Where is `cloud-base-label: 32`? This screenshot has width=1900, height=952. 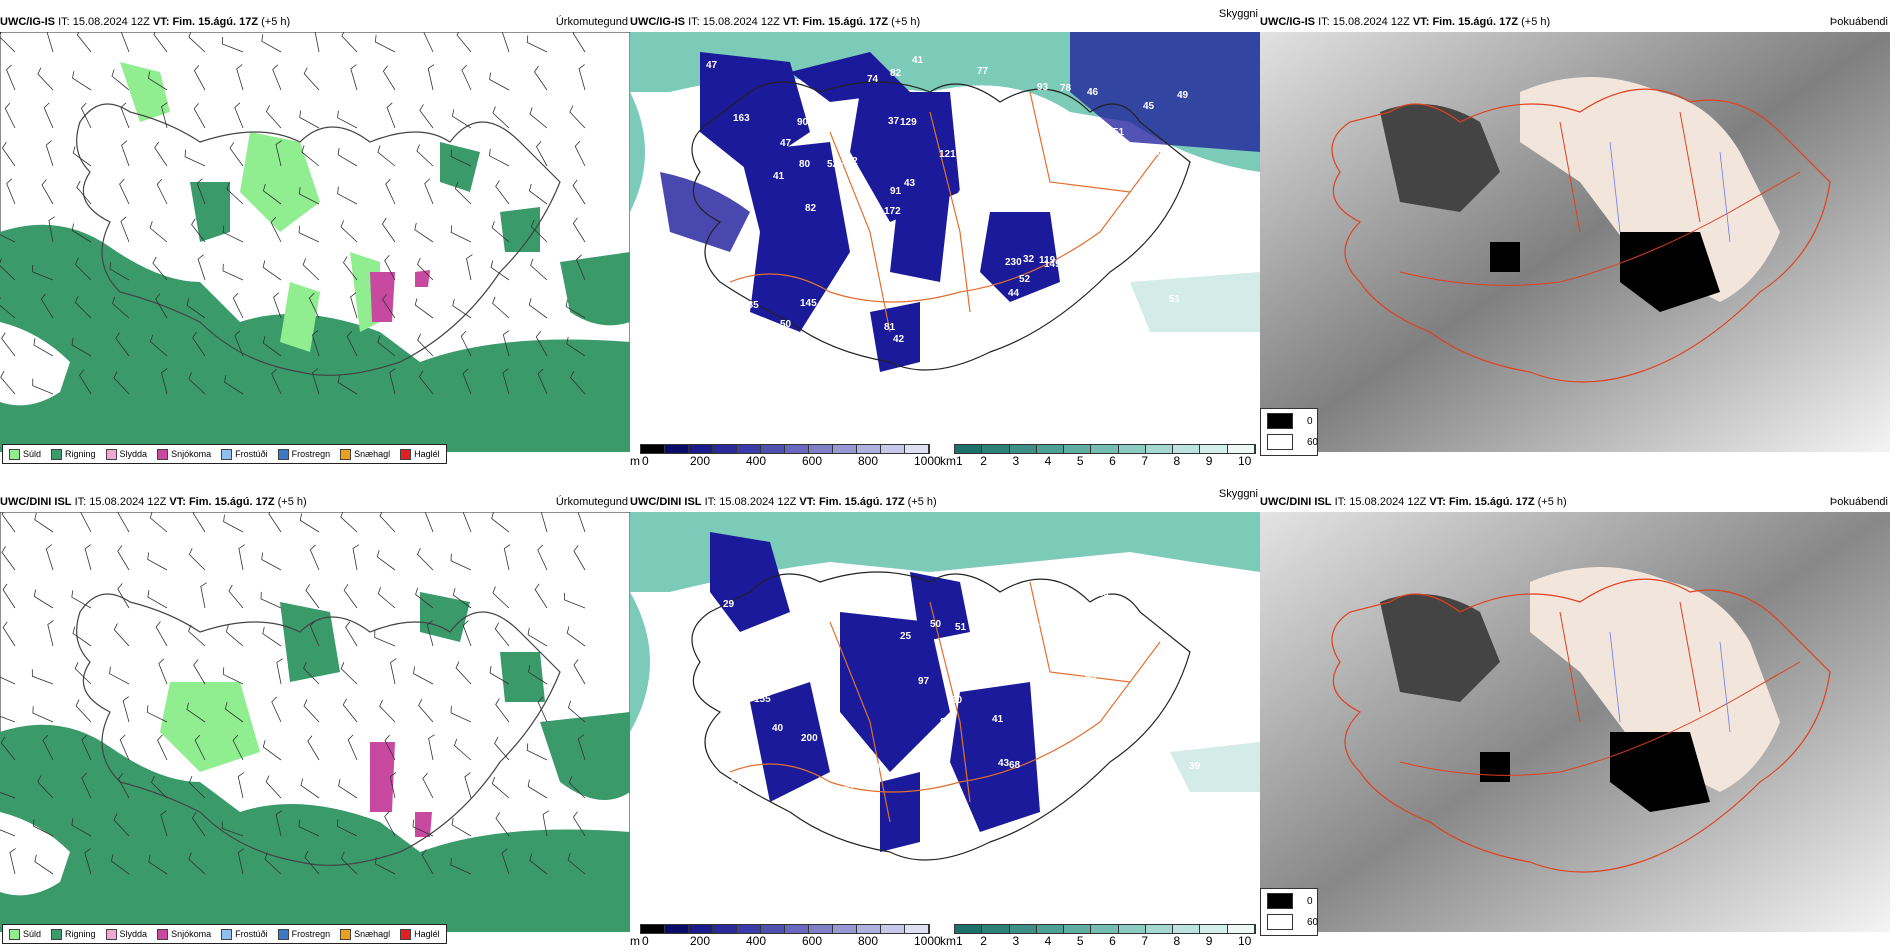 cloud-base-label: 32 is located at coordinates (1029, 259).